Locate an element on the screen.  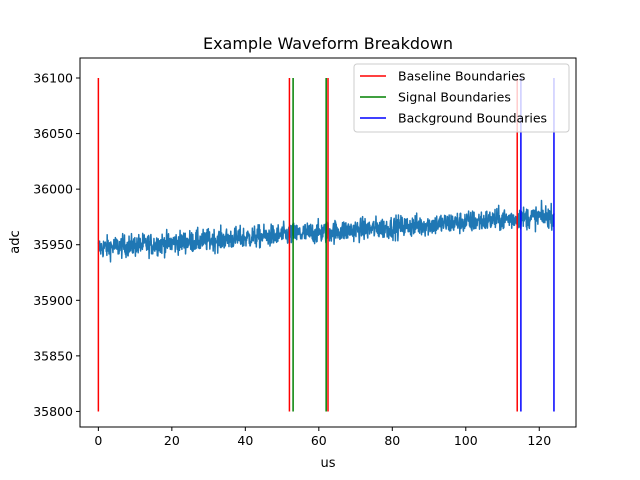
y-tick-label: 35850 is located at coordinates (53, 355).